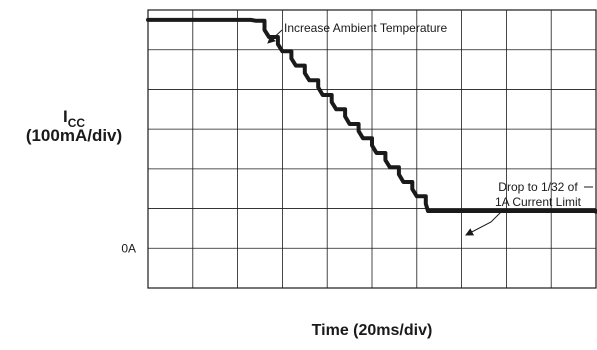 Image resolution: width=597 pixels, height=350 pixels. I want to click on y-tick-label: 0A, so click(128, 248).